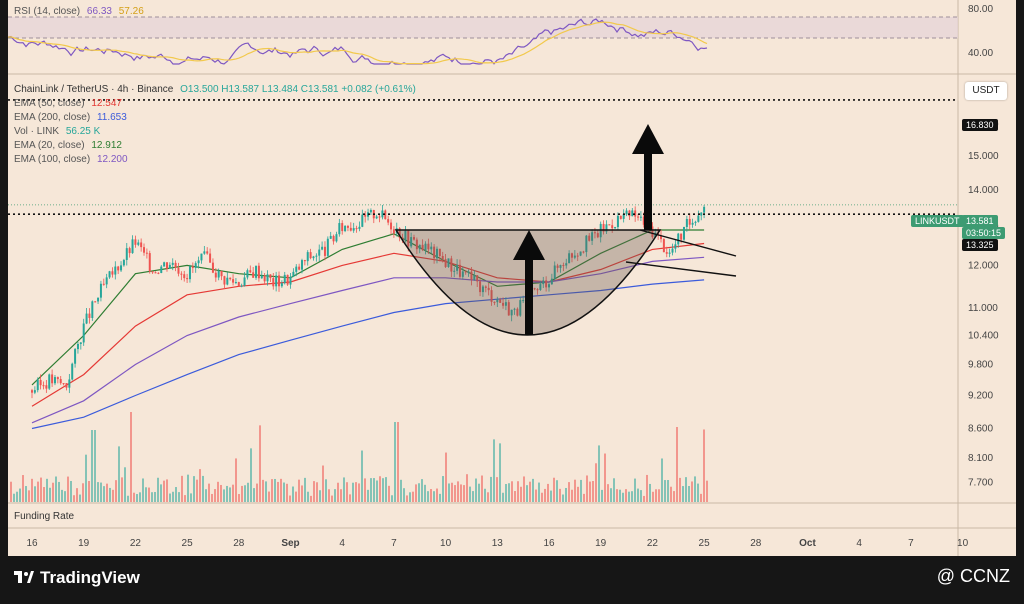  What do you see at coordinates (70, 145) in the screenshot?
I see `ema20-legend: EMA (20, close) 12.912` at bounding box center [70, 145].